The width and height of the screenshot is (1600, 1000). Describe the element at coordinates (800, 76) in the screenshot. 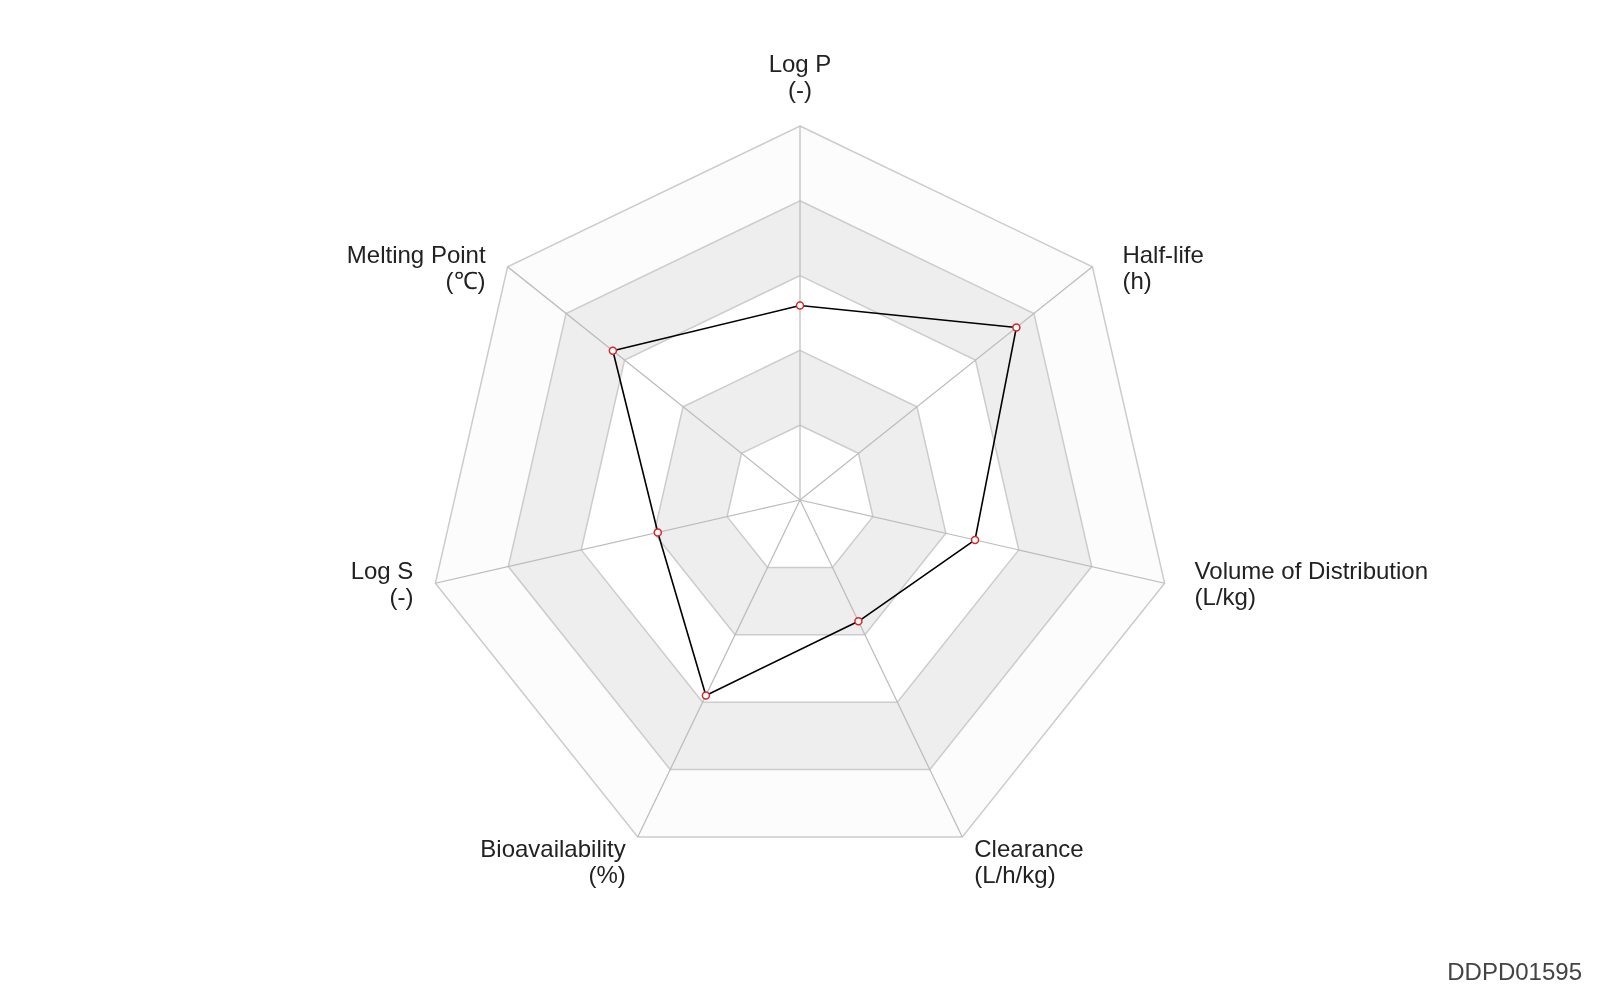

I see `spoke-label: Log P (-)` at that location.